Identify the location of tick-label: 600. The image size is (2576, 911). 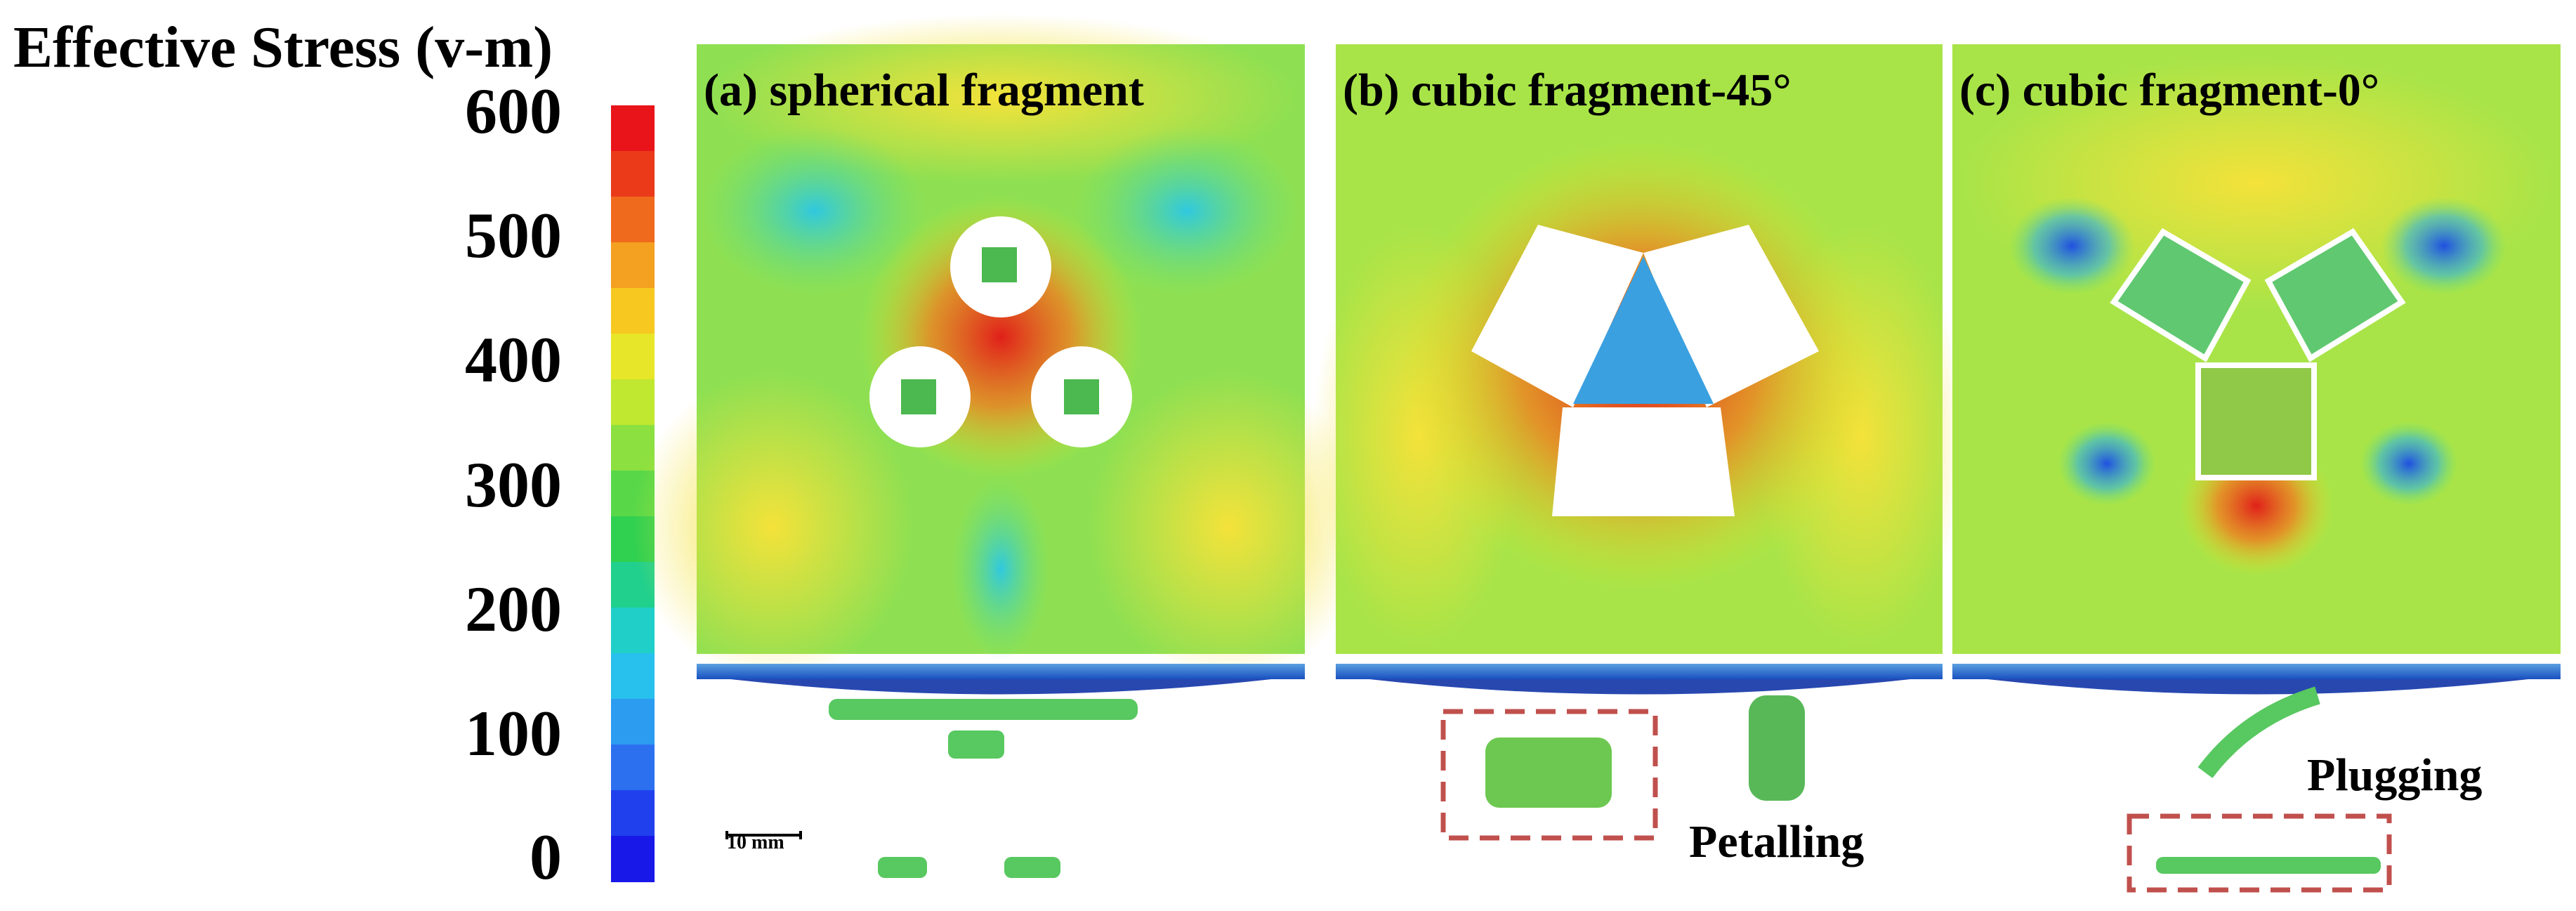
(513, 111).